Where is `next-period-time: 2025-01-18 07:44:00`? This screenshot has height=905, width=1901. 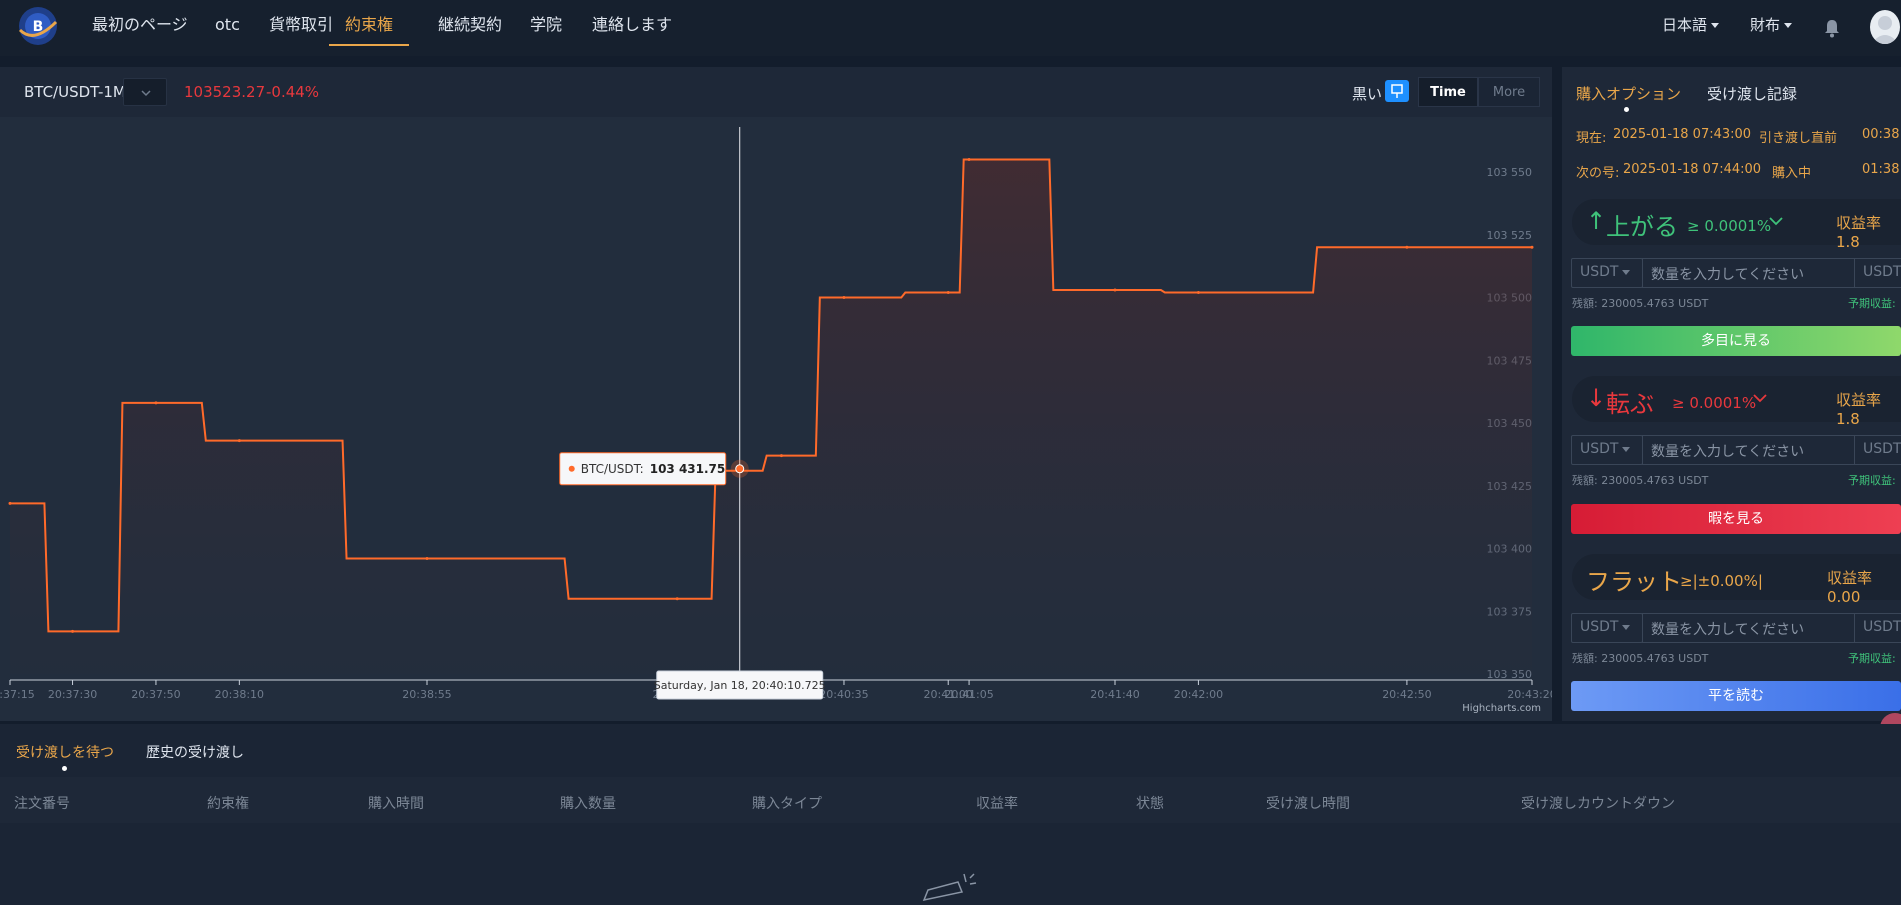 next-period-time: 2025-01-18 07:44:00 is located at coordinates (1692, 169).